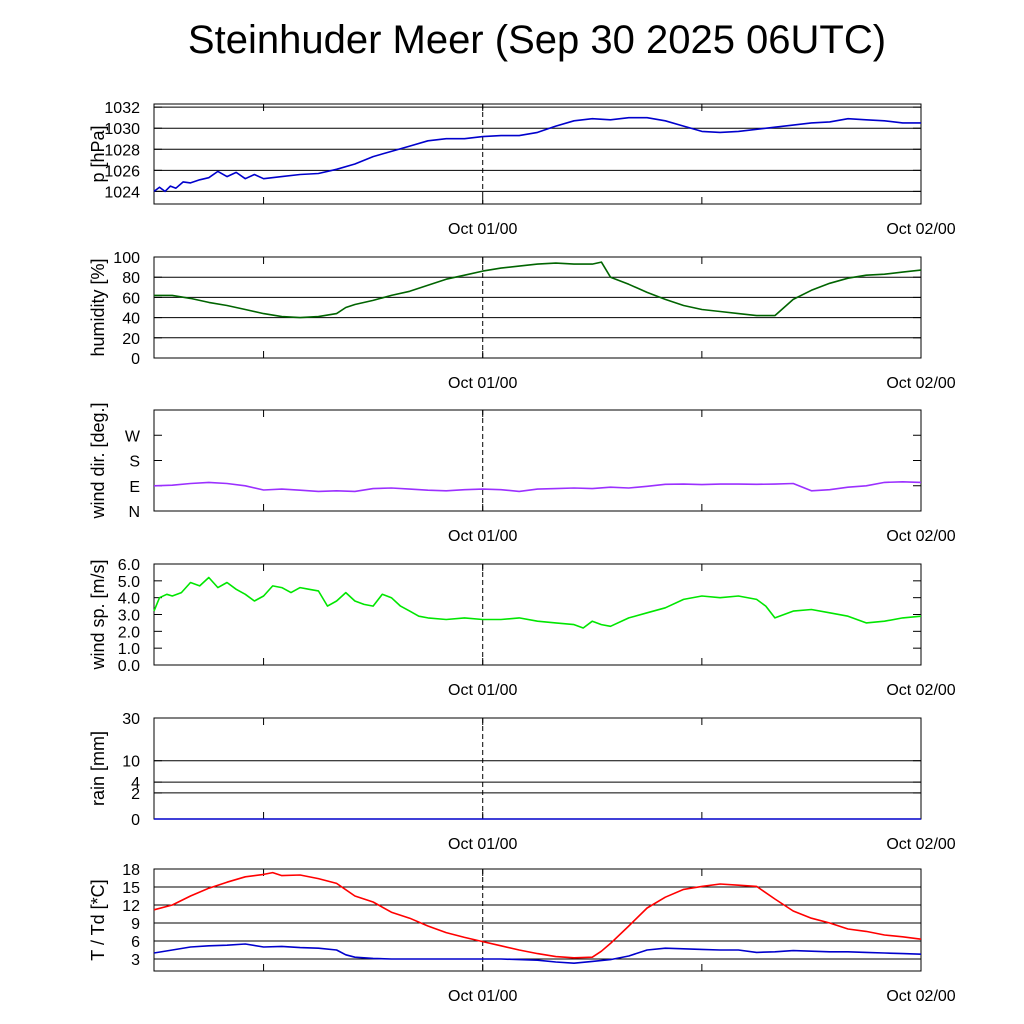 This screenshot has width=1024, height=1024. Describe the element at coordinates (129, 632) in the screenshot. I see `y-tick-label: 2.0` at that location.